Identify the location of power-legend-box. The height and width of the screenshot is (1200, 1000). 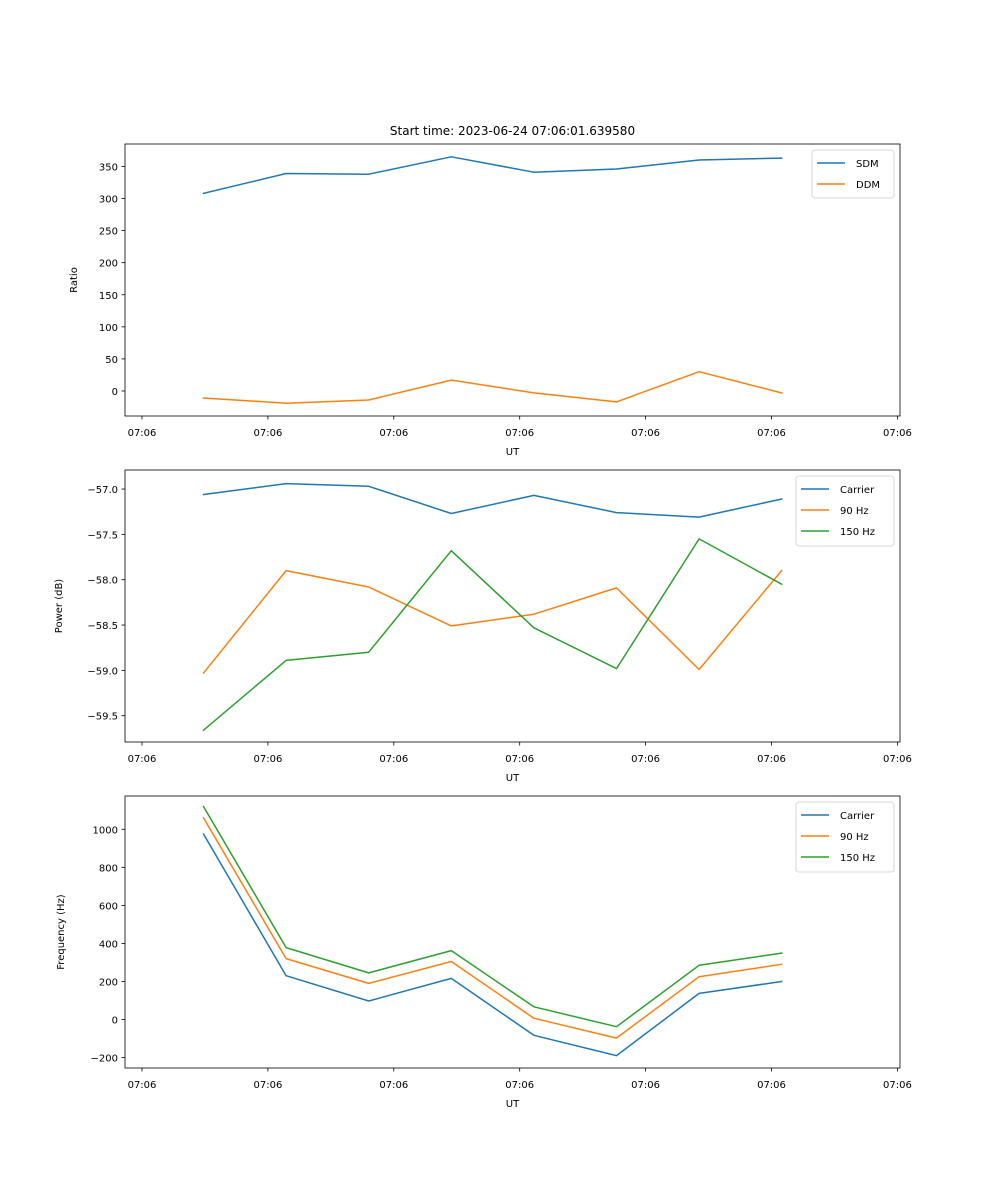
(845, 511).